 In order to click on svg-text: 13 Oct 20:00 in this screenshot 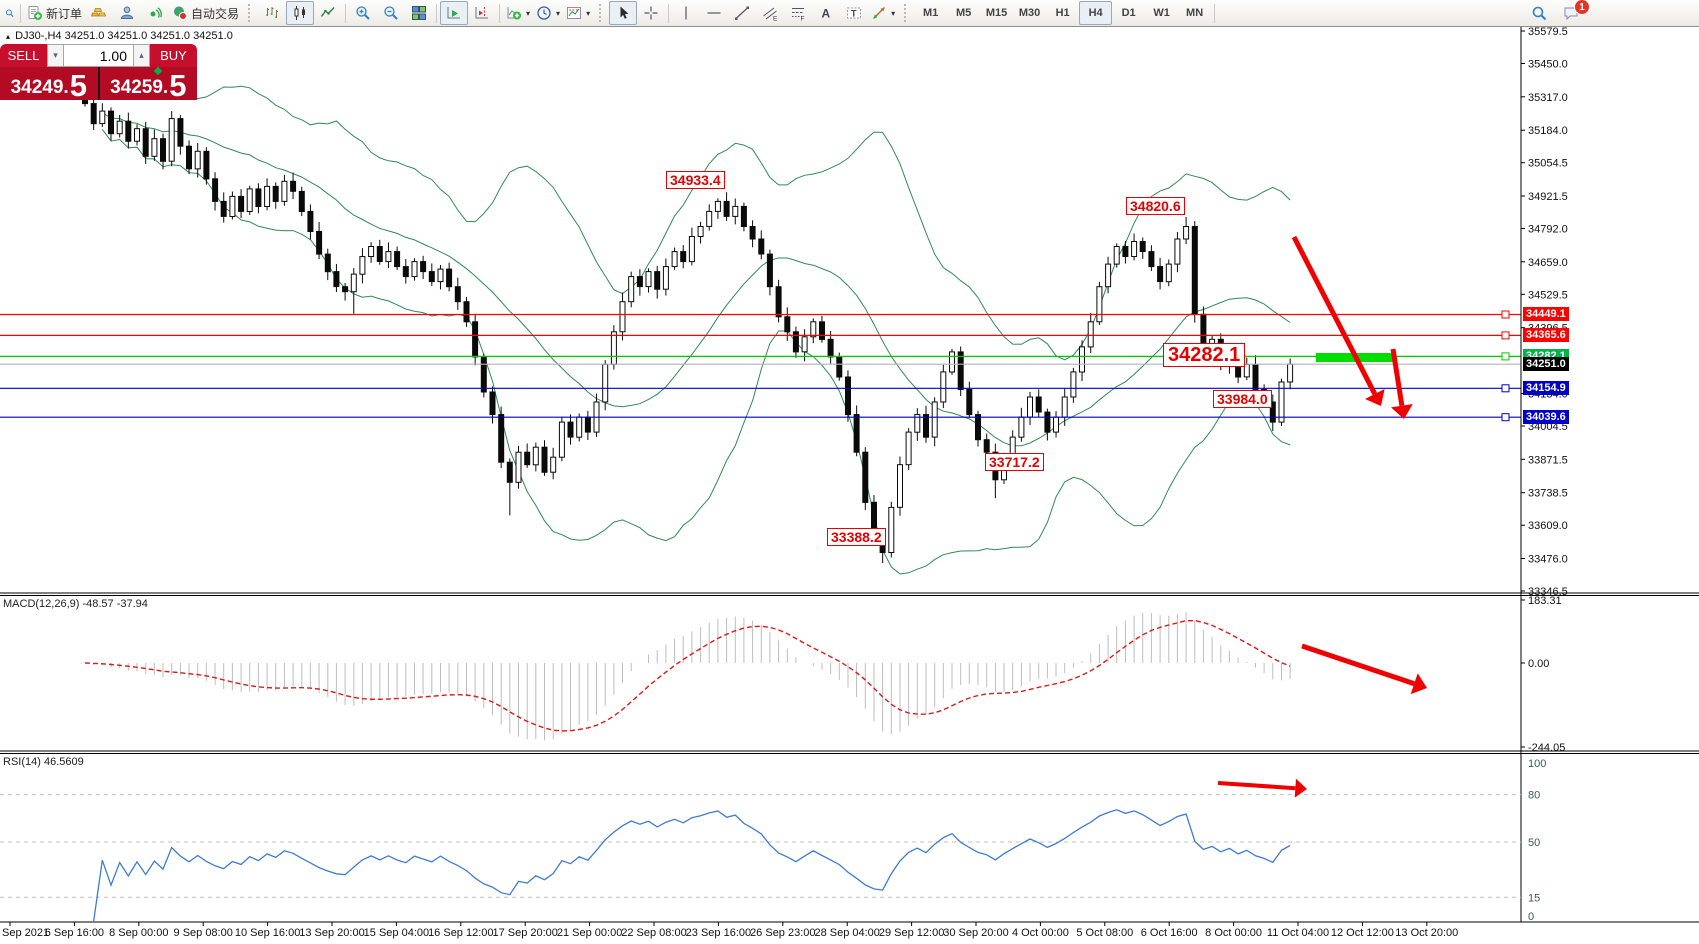, I will do `click(1426, 933)`.